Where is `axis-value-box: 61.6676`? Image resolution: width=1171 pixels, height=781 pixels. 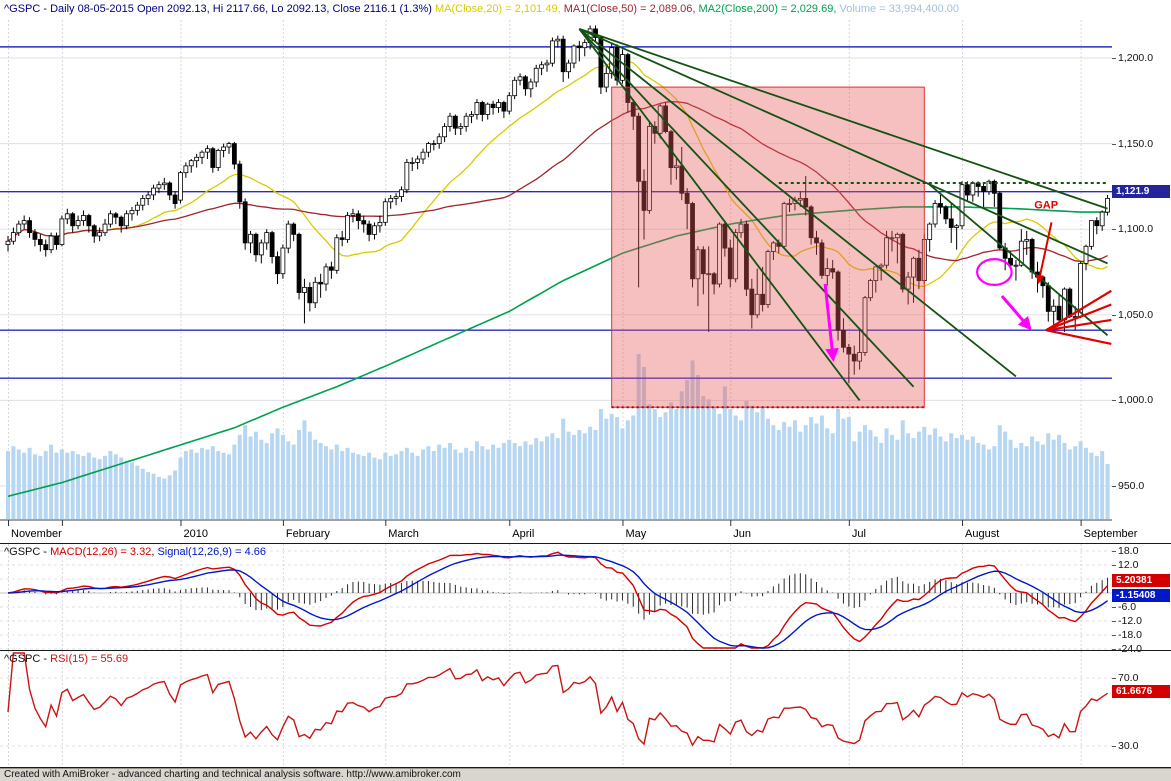
axis-value-box: 61.6676 is located at coordinates (1141, 692).